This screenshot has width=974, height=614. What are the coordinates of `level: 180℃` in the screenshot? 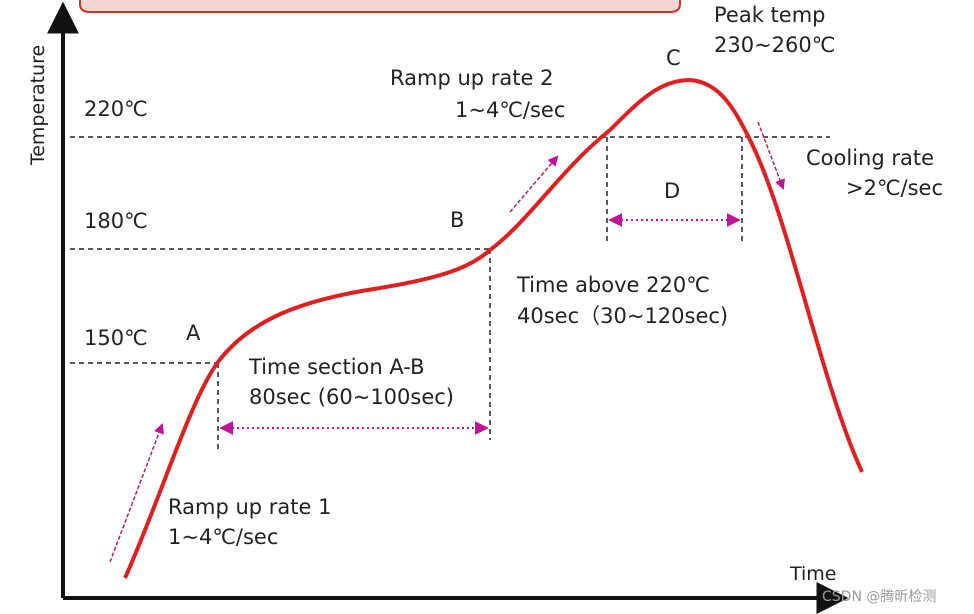 It's located at (116, 221).